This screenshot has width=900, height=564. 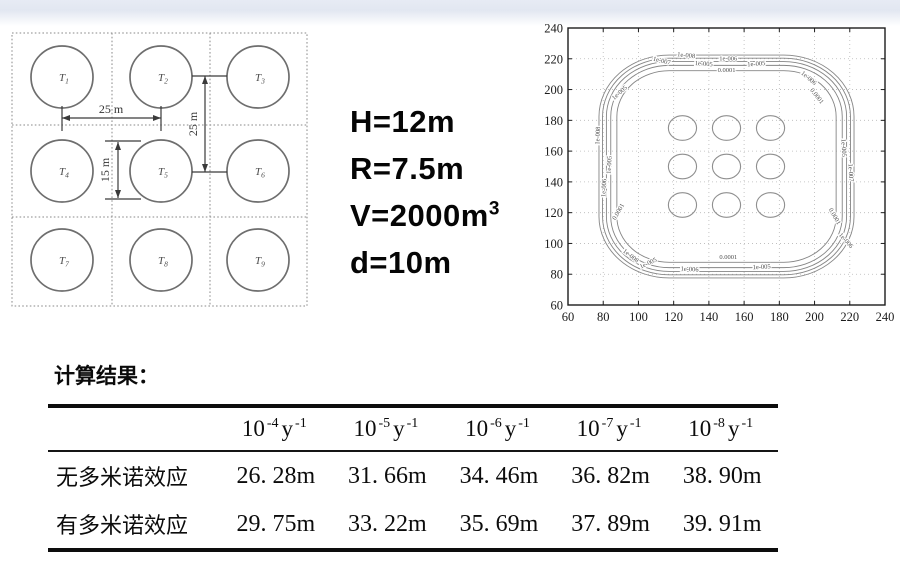 What do you see at coordinates (407, 168) in the screenshot?
I see `parameter-line: R=7.5m` at bounding box center [407, 168].